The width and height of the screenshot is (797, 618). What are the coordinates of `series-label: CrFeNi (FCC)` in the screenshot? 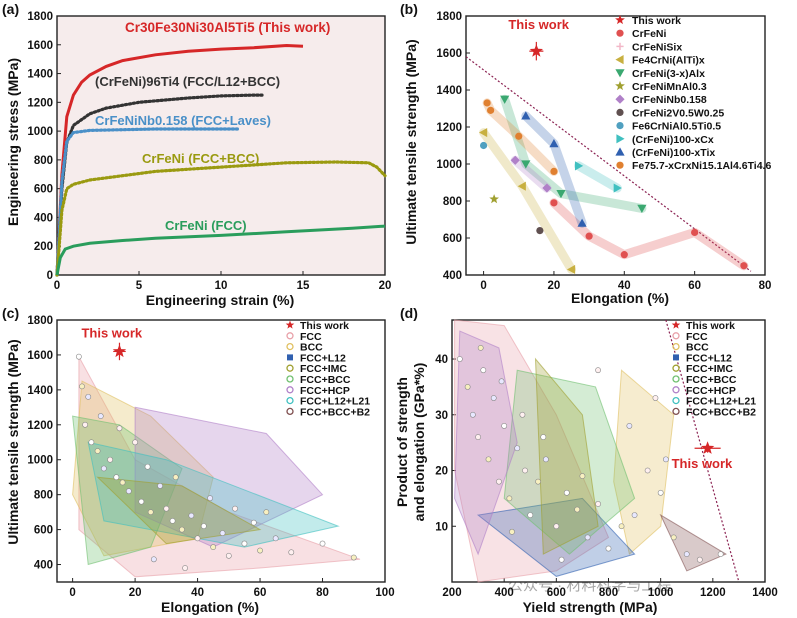 It's located at (206, 225).